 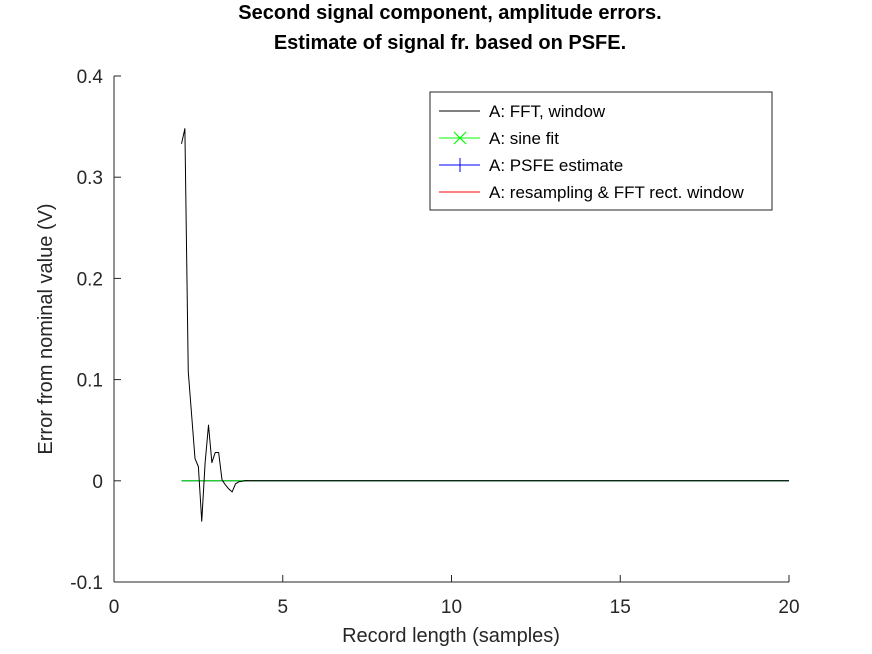 What do you see at coordinates (90, 279) in the screenshot?
I see `y-tick-label: 0.2` at bounding box center [90, 279].